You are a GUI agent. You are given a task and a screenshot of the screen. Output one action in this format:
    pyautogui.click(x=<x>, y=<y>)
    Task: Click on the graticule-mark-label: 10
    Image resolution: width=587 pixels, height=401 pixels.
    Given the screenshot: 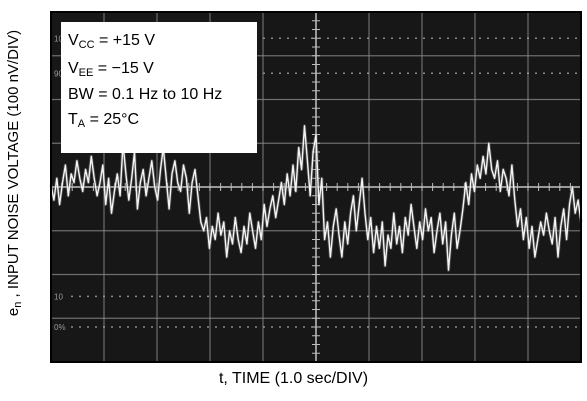 What is the action you would take?
    pyautogui.click(x=58, y=296)
    